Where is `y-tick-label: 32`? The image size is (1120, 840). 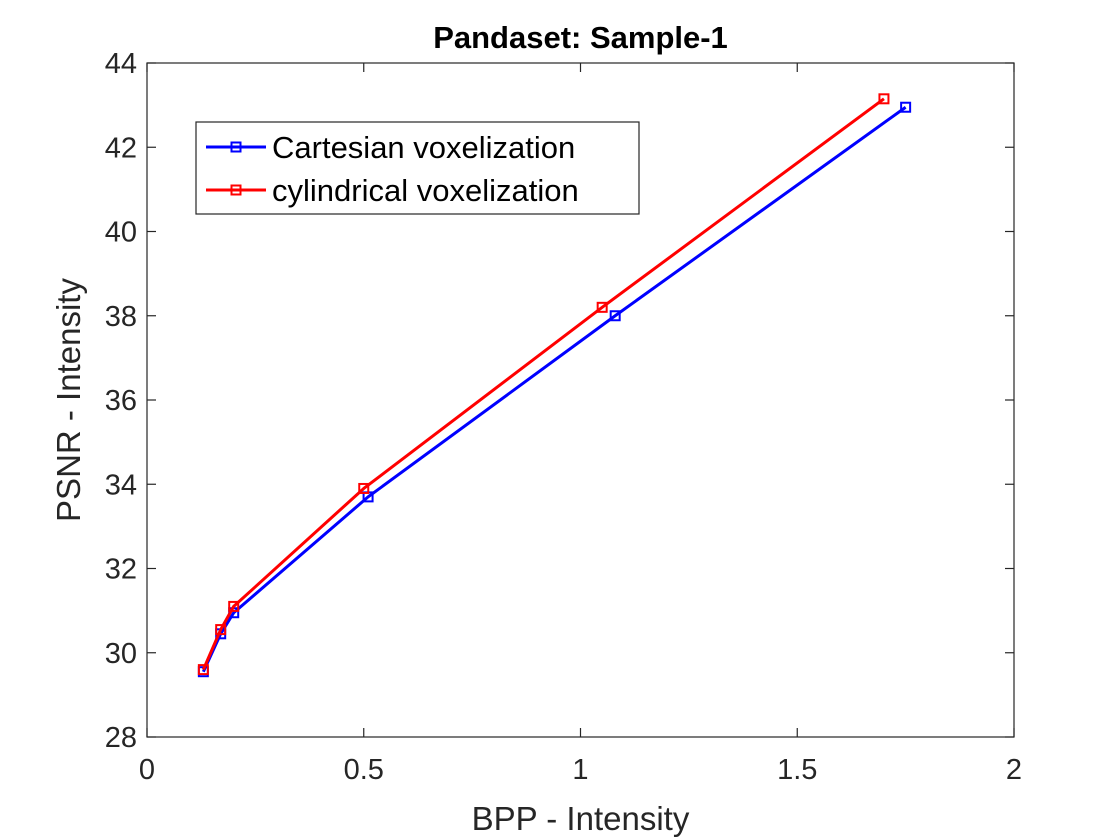 y-tick-label: 32 is located at coordinates (121, 570).